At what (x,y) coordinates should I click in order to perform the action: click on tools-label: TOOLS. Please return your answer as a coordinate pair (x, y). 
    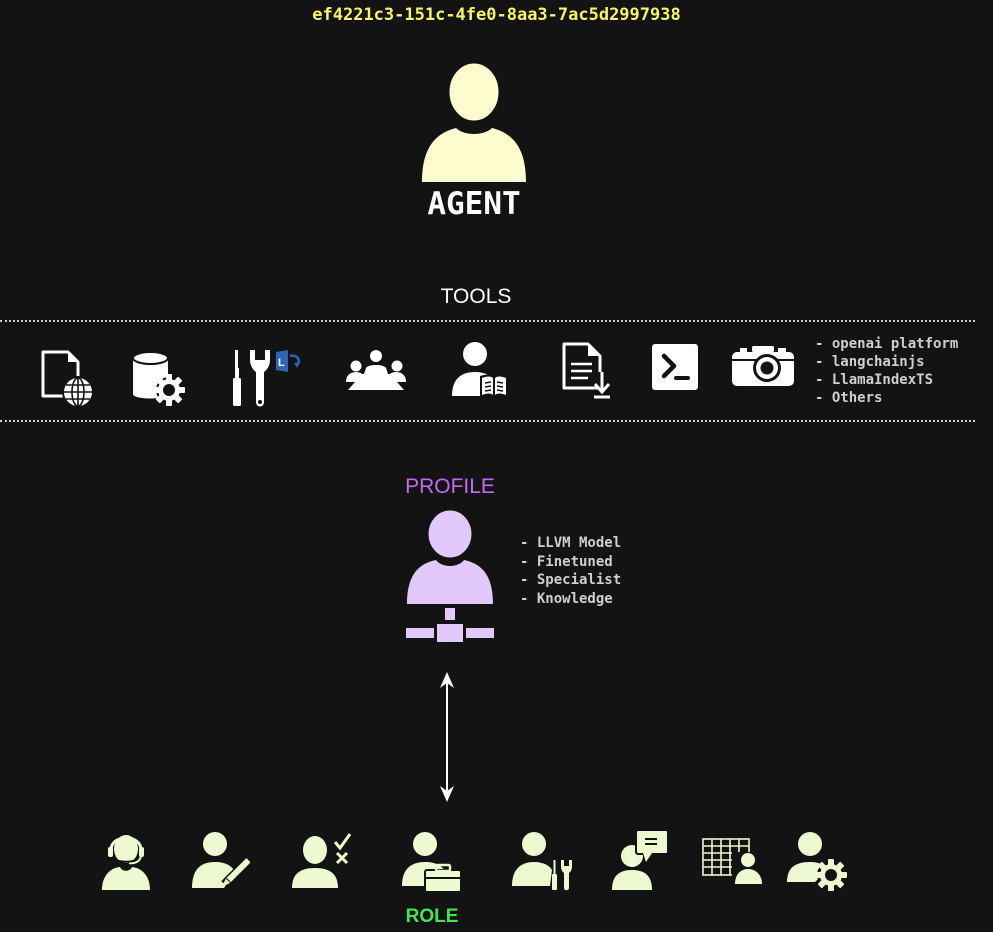
    Looking at the image, I should click on (476, 296).